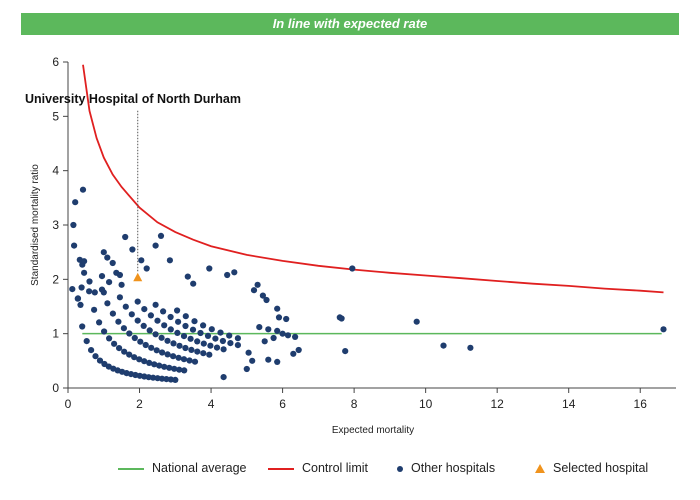 The image size is (700, 500). I want to click on legend-triangle-symbol, so click(540, 469).